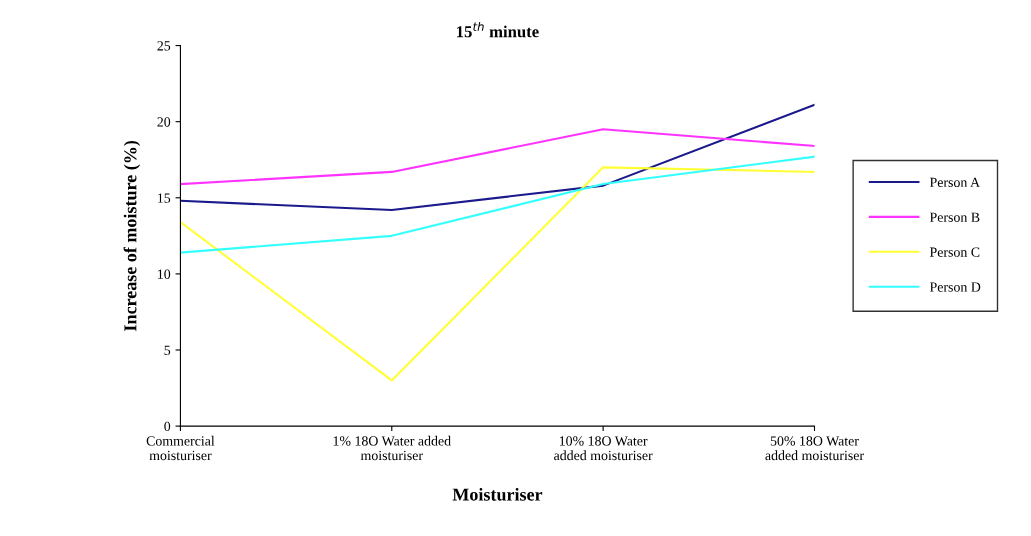  I want to click on x-tick-label: 50% 18O Water added moisturiser, so click(814, 448).